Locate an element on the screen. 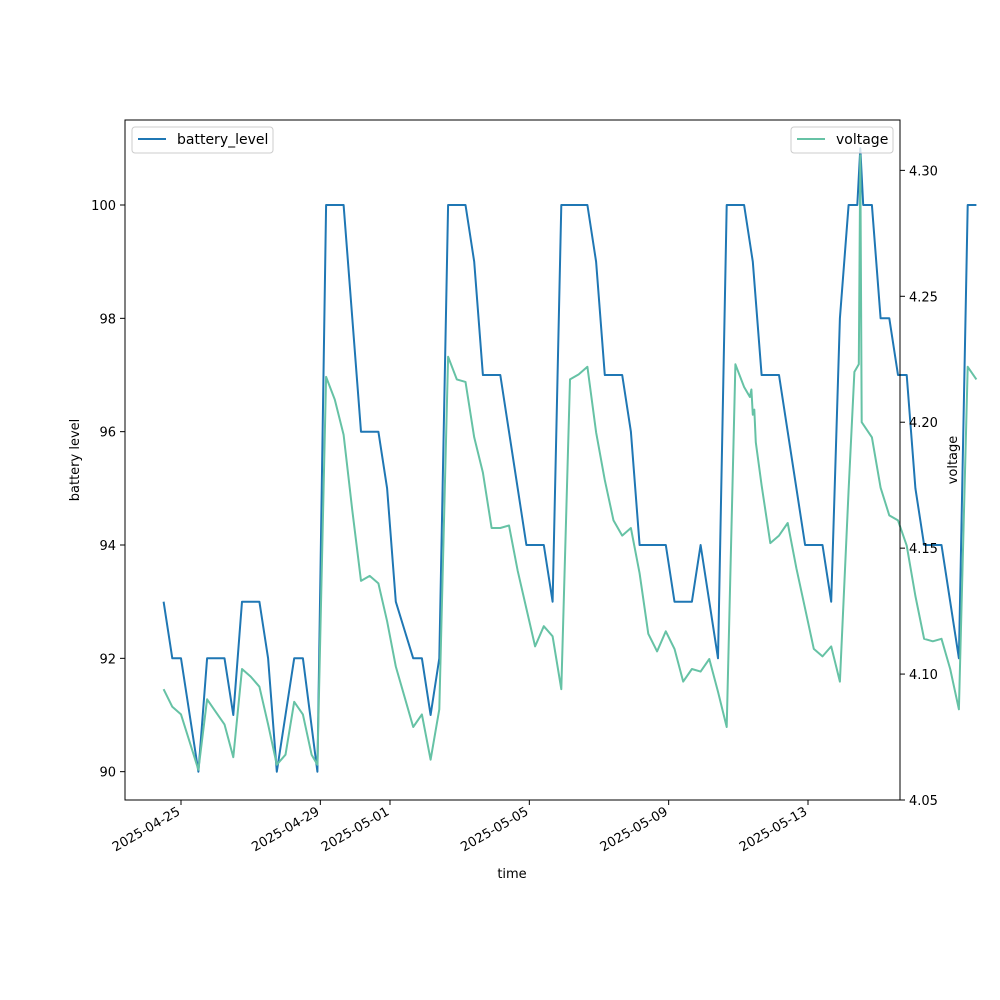 The image size is (1000, 1000). x-axis-title: time is located at coordinates (511, 874).